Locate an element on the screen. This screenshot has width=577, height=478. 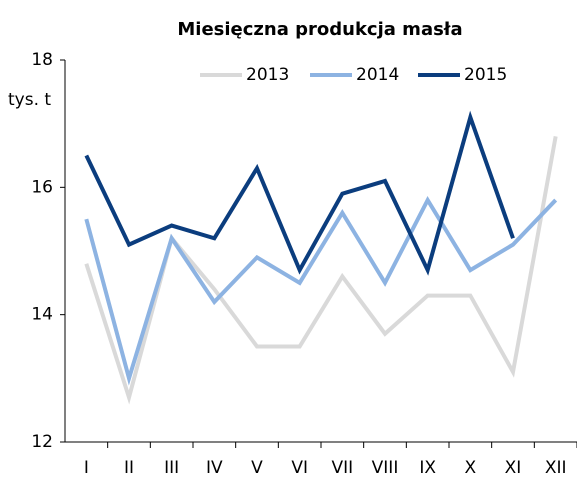
legend-label: 2013 is located at coordinates (267, 75).